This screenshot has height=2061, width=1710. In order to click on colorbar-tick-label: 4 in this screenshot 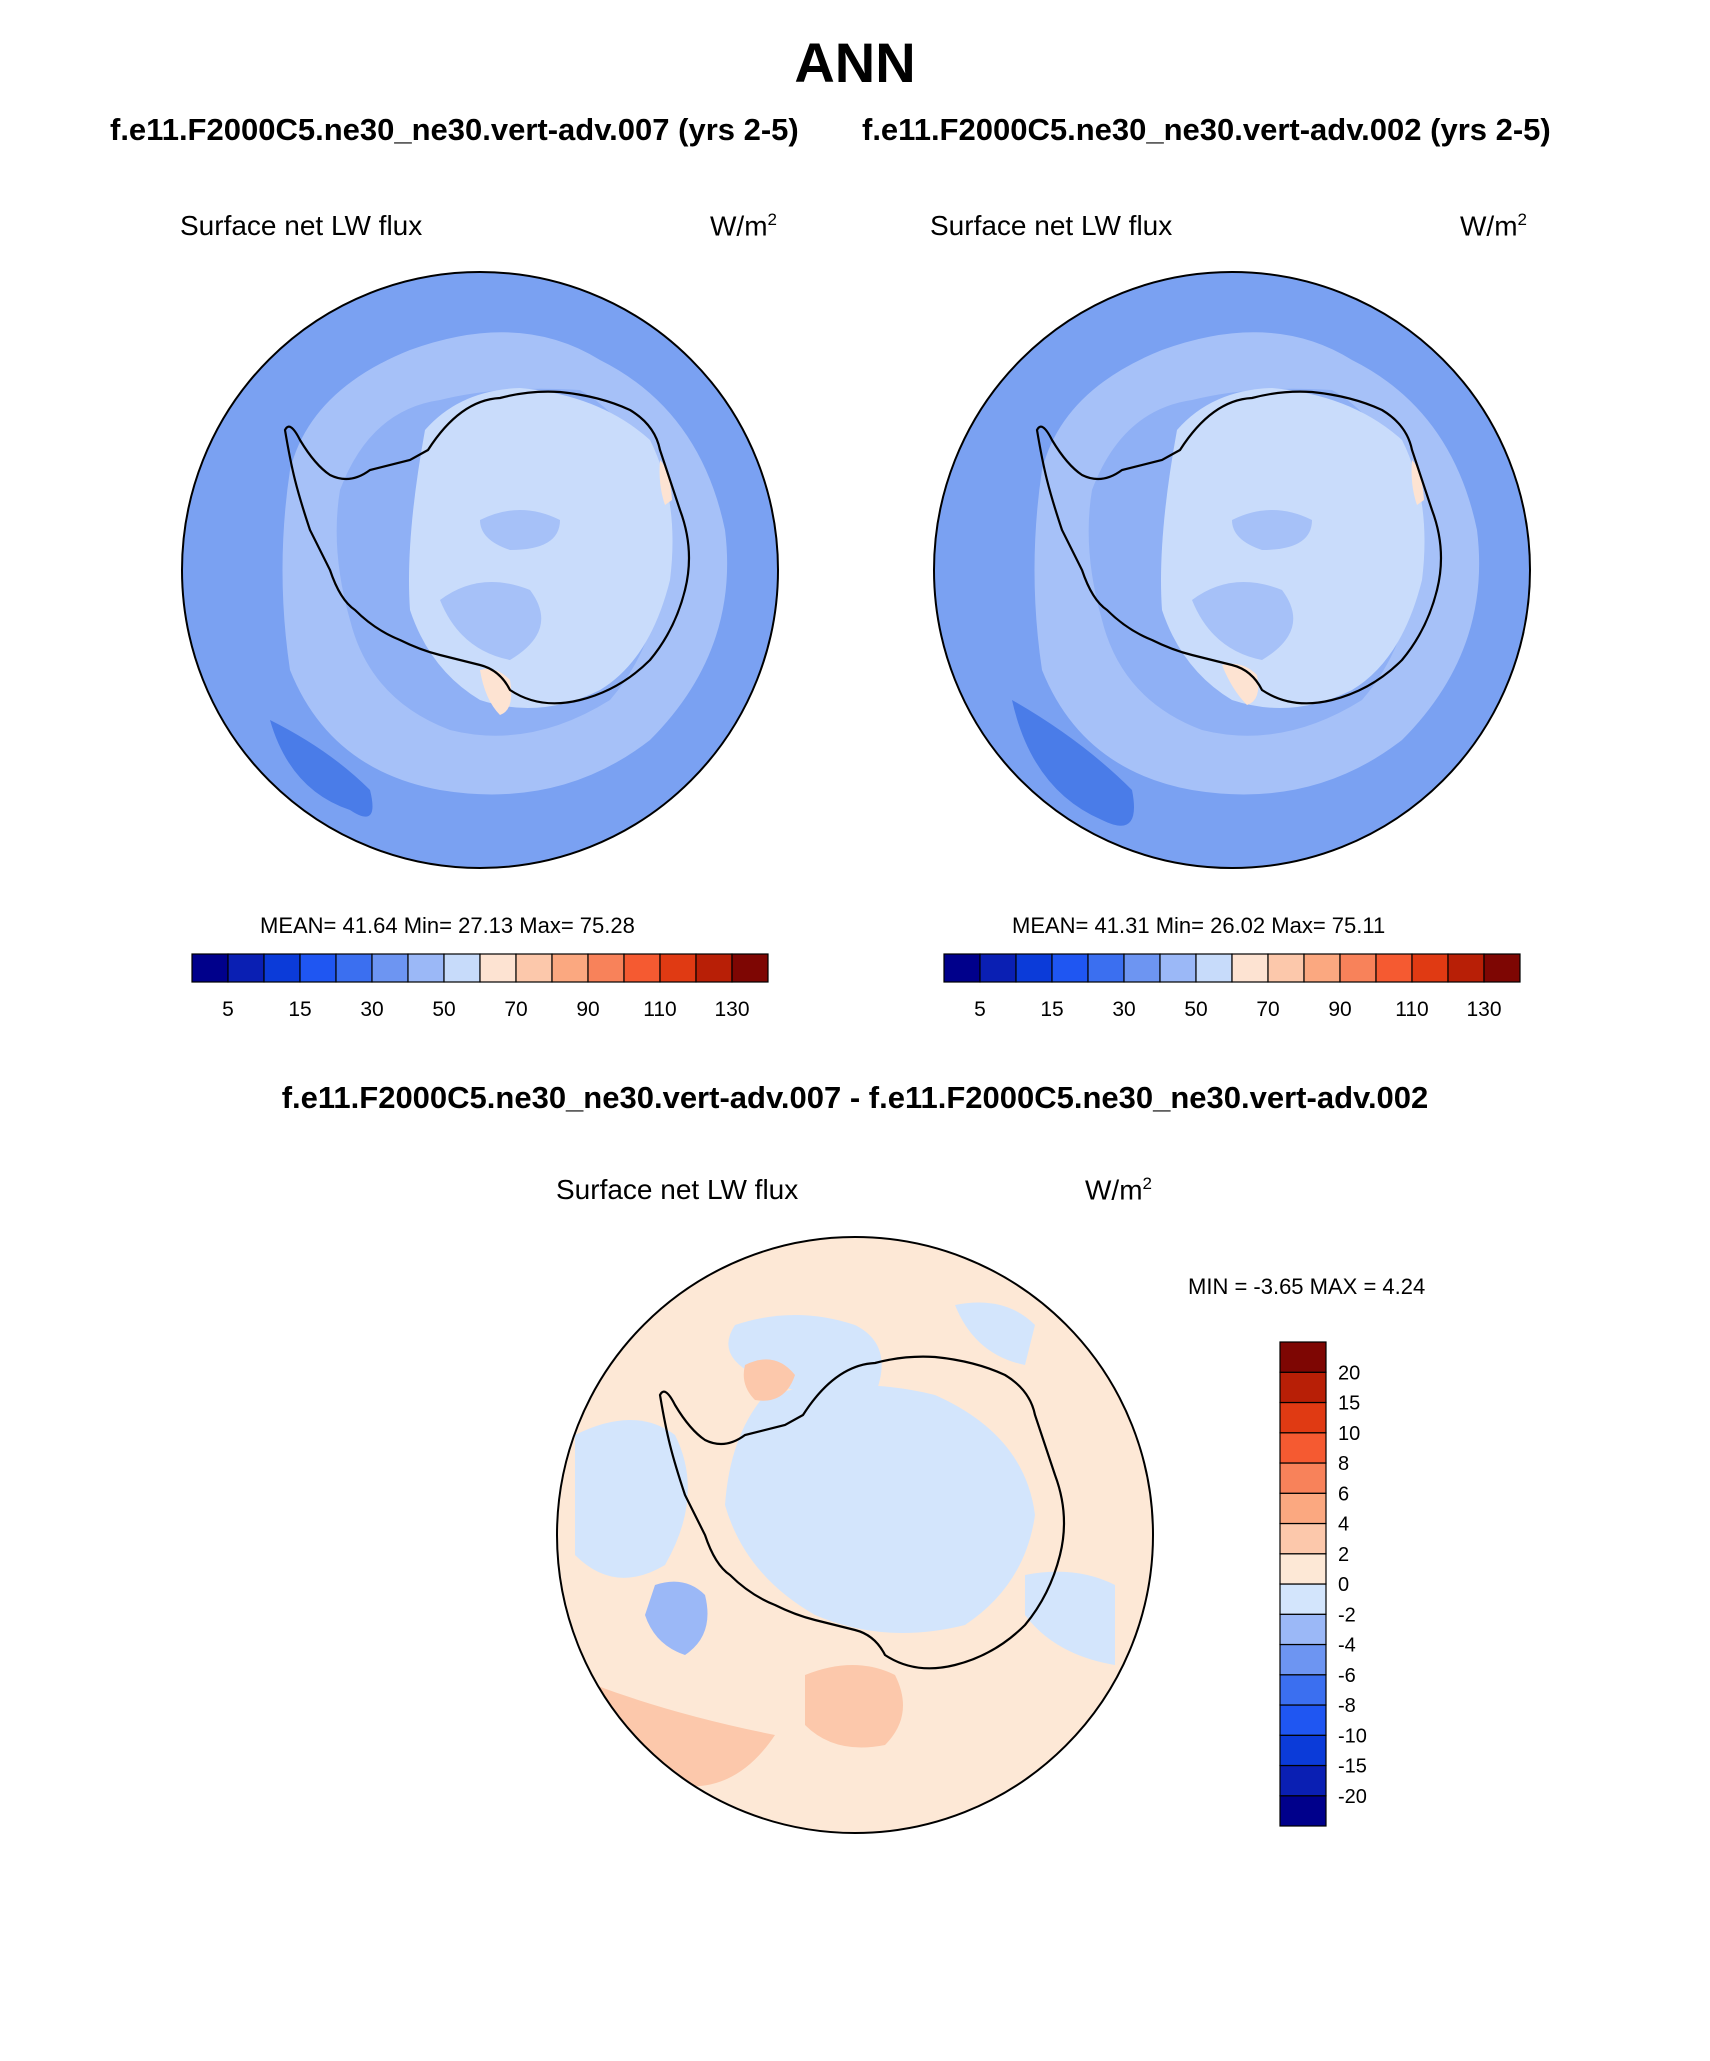, I will do `click(1343, 1525)`.